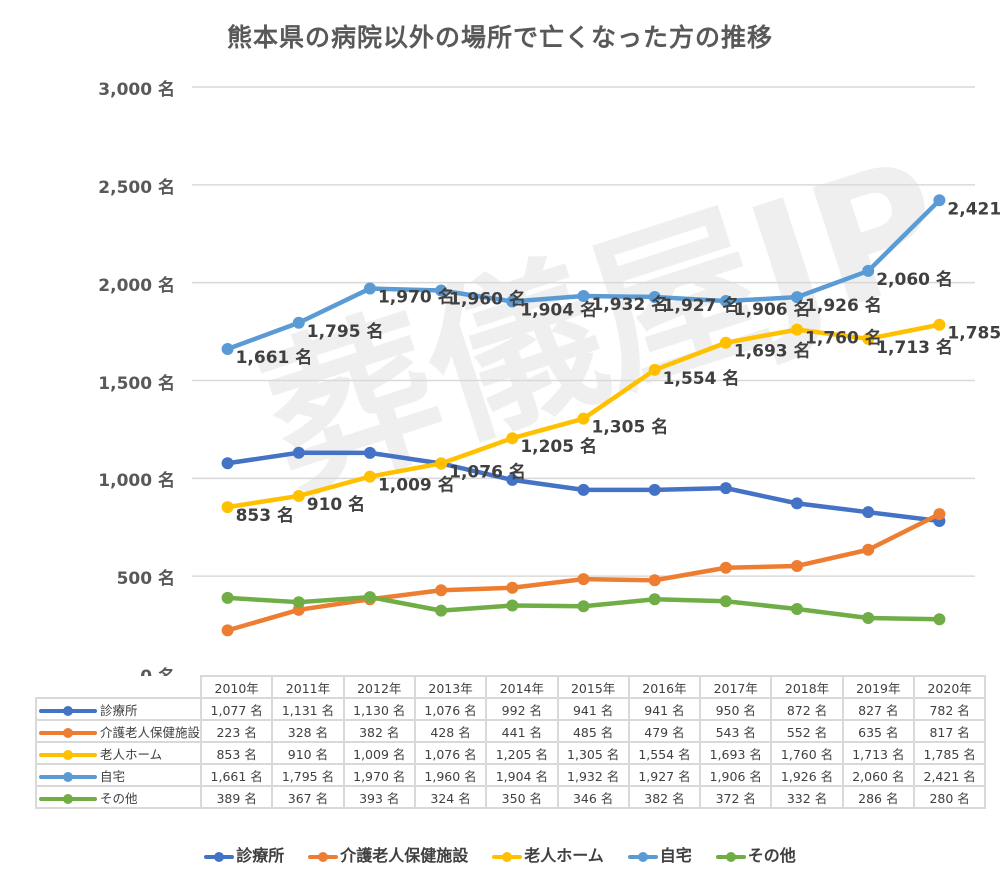 This screenshot has height=885, width=1000. Describe the element at coordinates (237, 709) in the screenshot. I see `table-cell: 1,077 名` at that location.